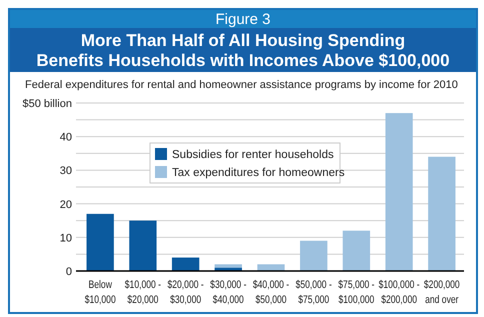  Describe the element at coordinates (66, 238) in the screenshot. I see `y-tick-label: 10` at that location.